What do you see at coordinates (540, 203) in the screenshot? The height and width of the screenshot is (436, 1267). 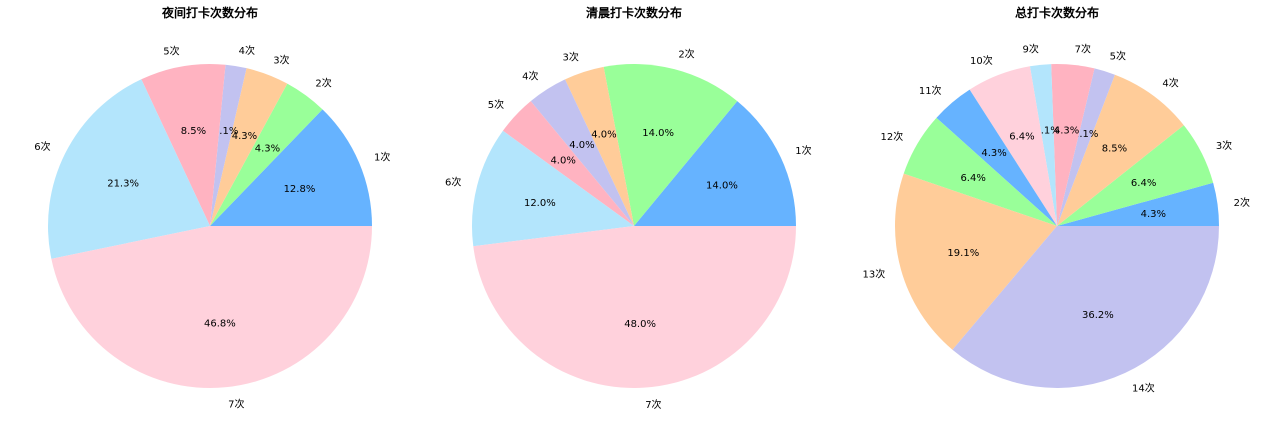 I see `slice-percent: 12.0%` at bounding box center [540, 203].